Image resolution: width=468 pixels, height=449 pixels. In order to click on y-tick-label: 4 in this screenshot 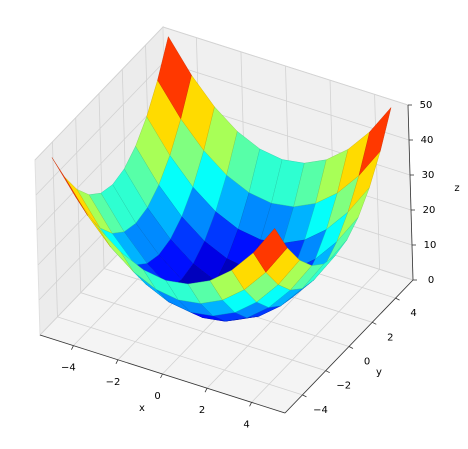, I will do `click(413, 313)`.